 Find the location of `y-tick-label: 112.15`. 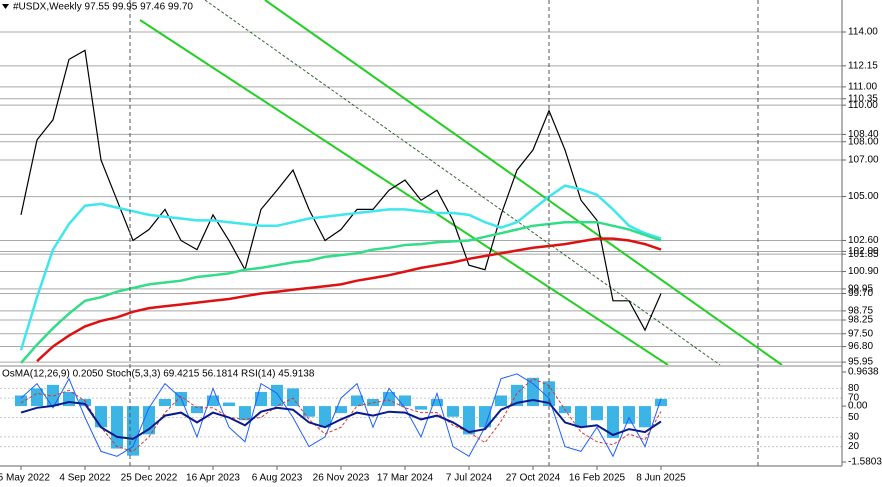

y-tick-label: 112.15 is located at coordinates (863, 65).